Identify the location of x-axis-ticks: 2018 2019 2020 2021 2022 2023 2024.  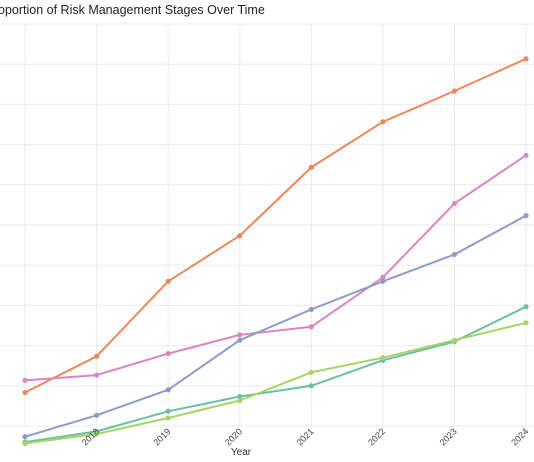
(305, 436).